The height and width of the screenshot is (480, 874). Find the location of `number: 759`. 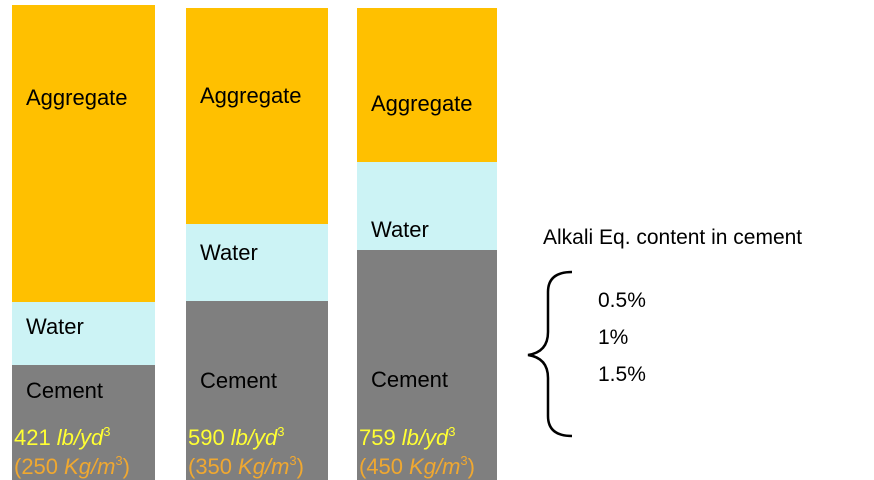

number: 759 is located at coordinates (377, 437).